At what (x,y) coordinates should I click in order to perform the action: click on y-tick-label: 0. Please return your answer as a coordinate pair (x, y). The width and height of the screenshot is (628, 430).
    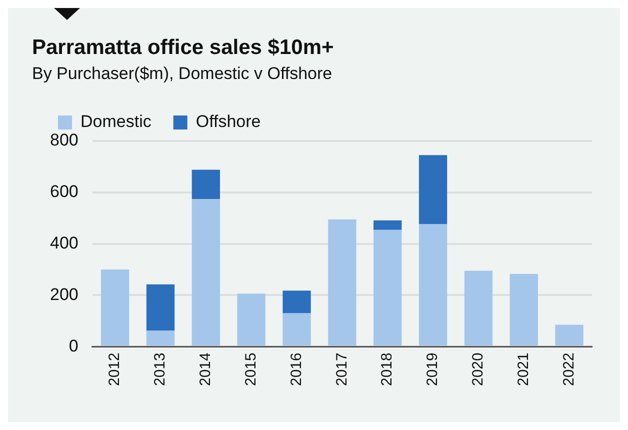
    Looking at the image, I should click on (73, 346).